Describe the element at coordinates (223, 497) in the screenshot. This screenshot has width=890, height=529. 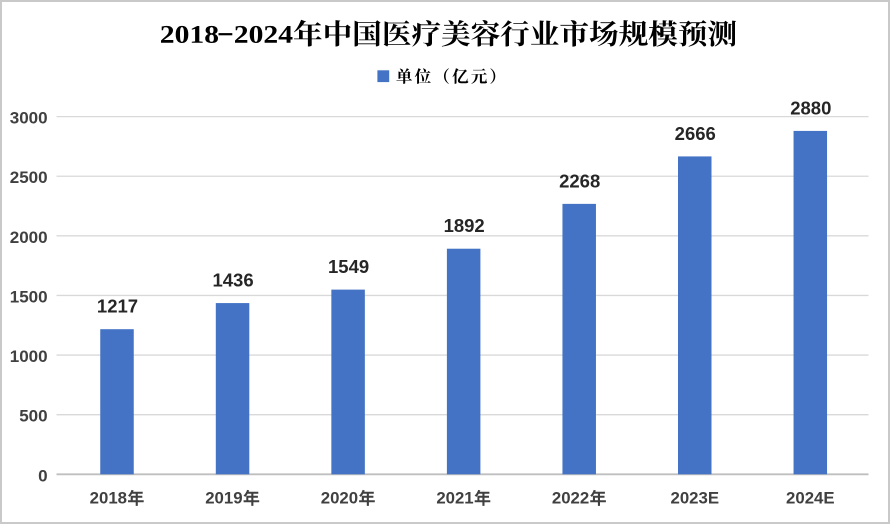
I see `svg-text: 2019` at that location.